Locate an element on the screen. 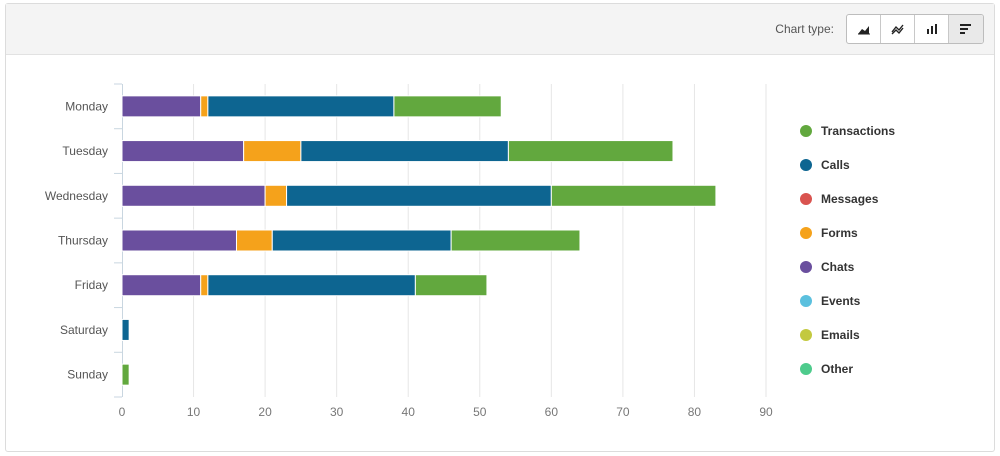 The image size is (1000, 456). legend-item: Events is located at coordinates (847, 301).